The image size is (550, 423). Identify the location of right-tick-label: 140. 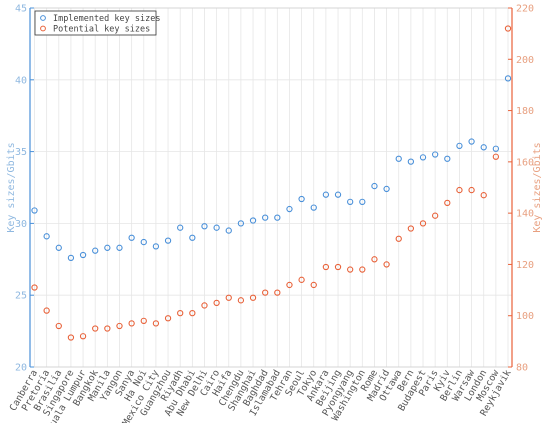
(525, 214).